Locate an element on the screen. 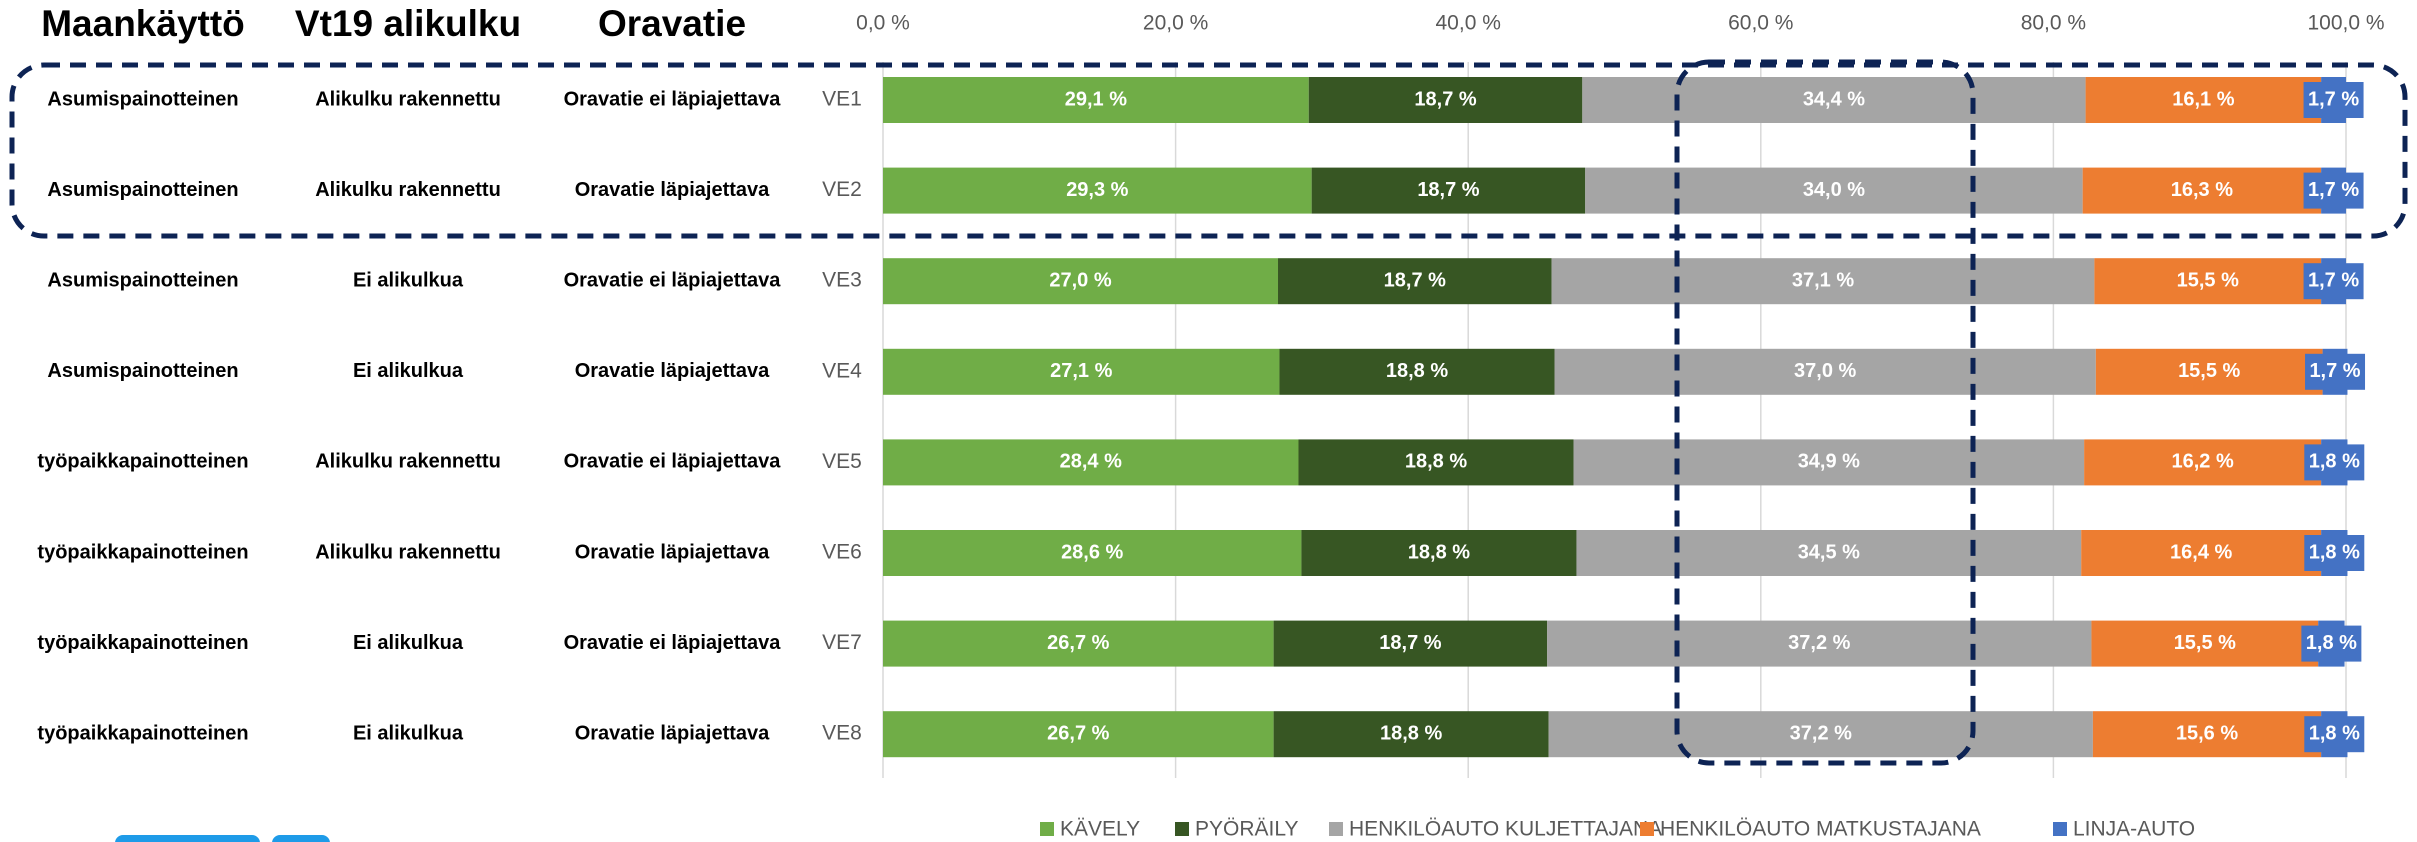 The image size is (2417, 842). y-tick-label: VE4 is located at coordinates (842, 370).